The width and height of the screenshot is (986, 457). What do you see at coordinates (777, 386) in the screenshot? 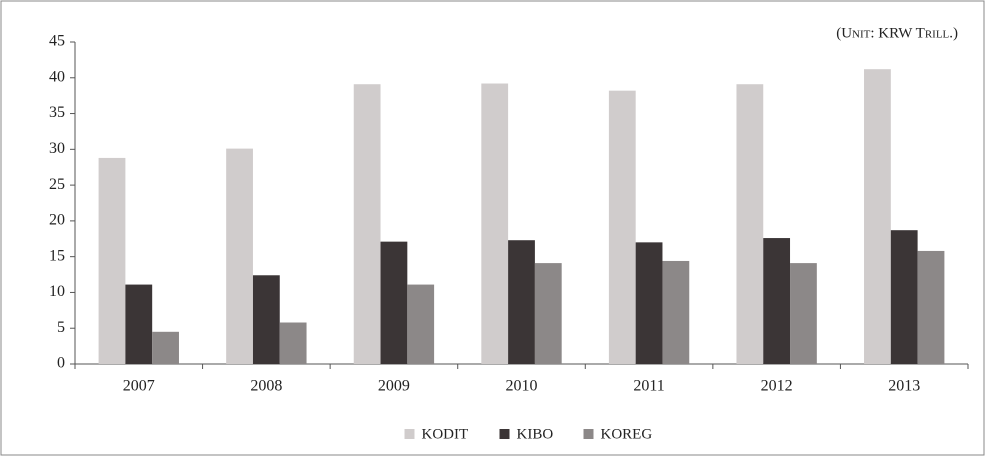
I see `x-tick-label: 2012` at bounding box center [777, 386].